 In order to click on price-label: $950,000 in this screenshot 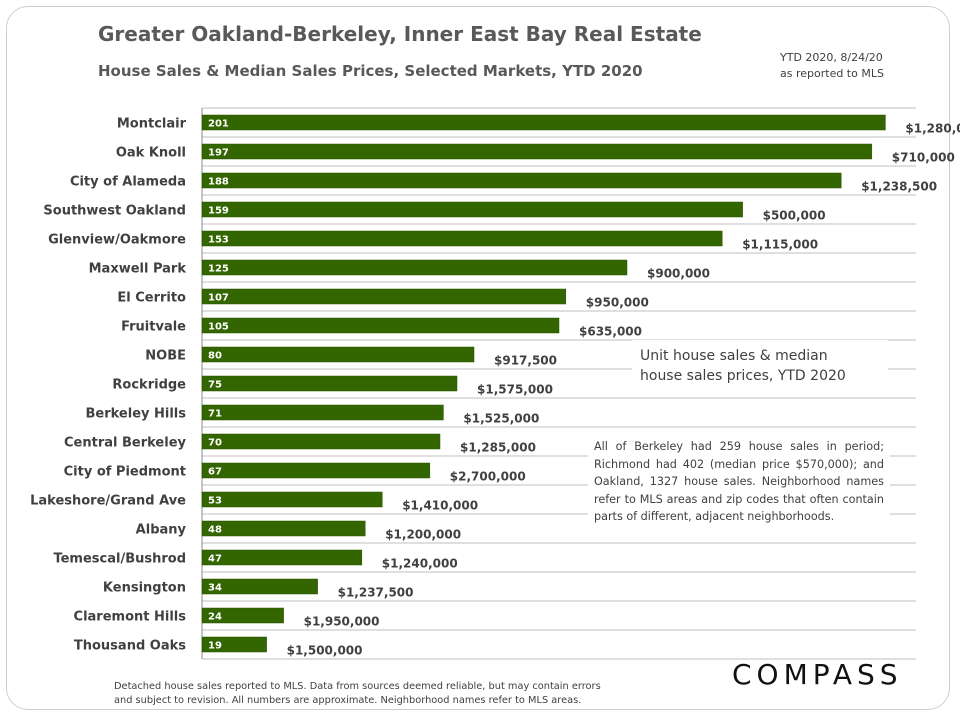, I will do `click(617, 303)`.